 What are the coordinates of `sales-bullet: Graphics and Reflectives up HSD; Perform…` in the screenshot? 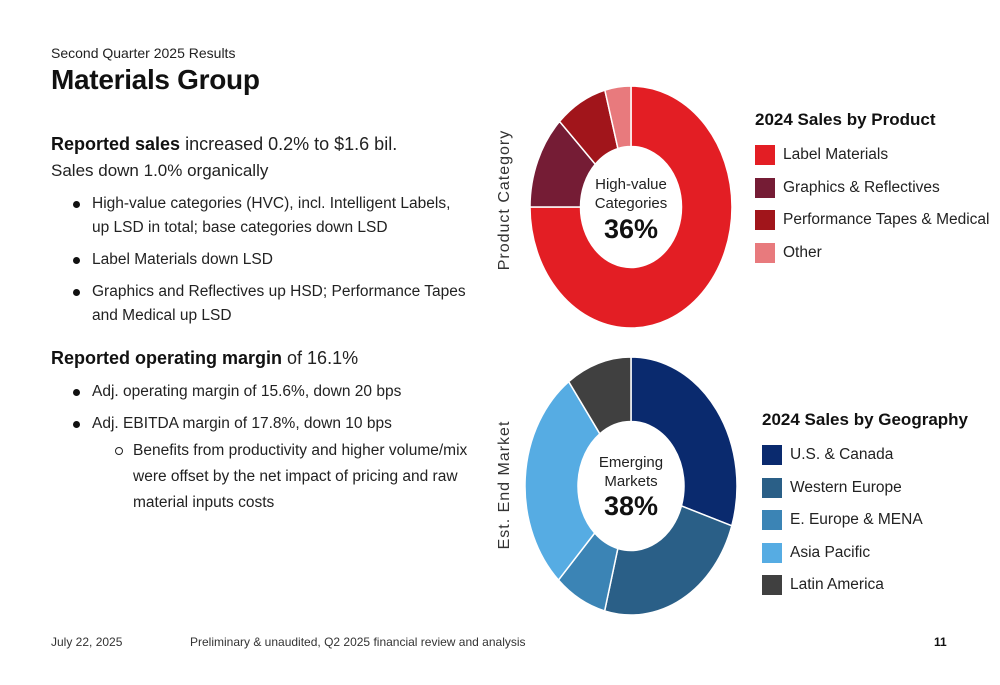 It's located at (261, 304).